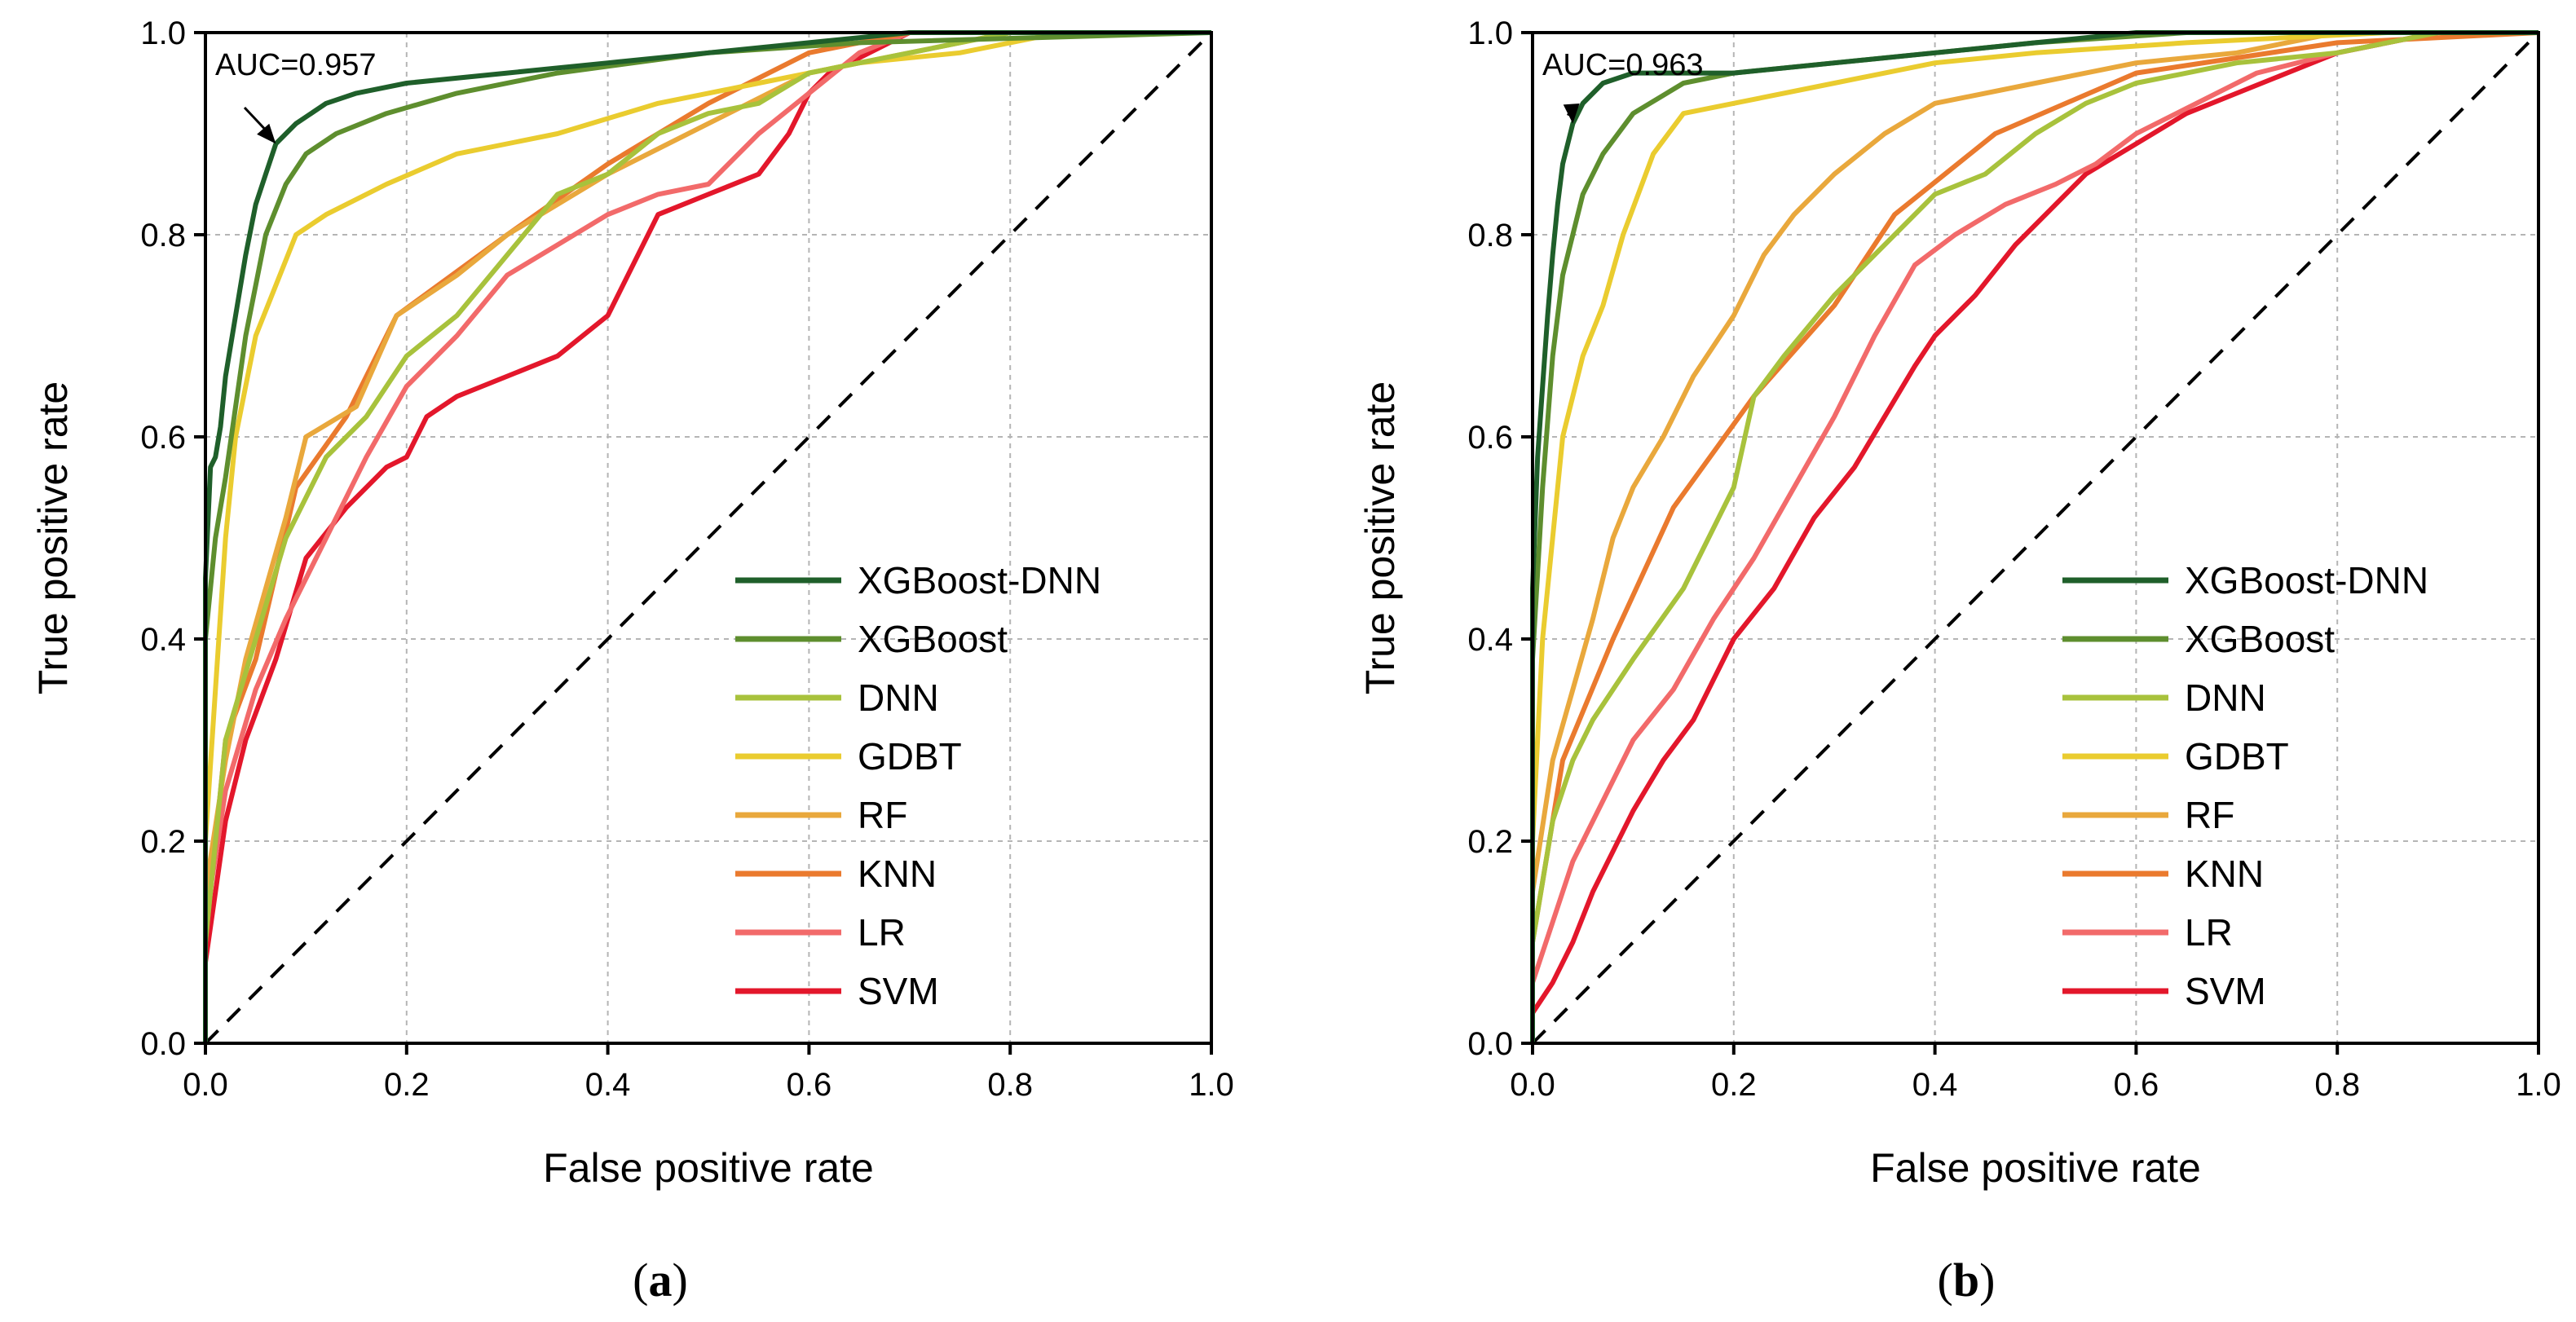 This screenshot has height=1322, width=2576. I want to click on auc-annotation: AUC=0.963, so click(1623, 65).